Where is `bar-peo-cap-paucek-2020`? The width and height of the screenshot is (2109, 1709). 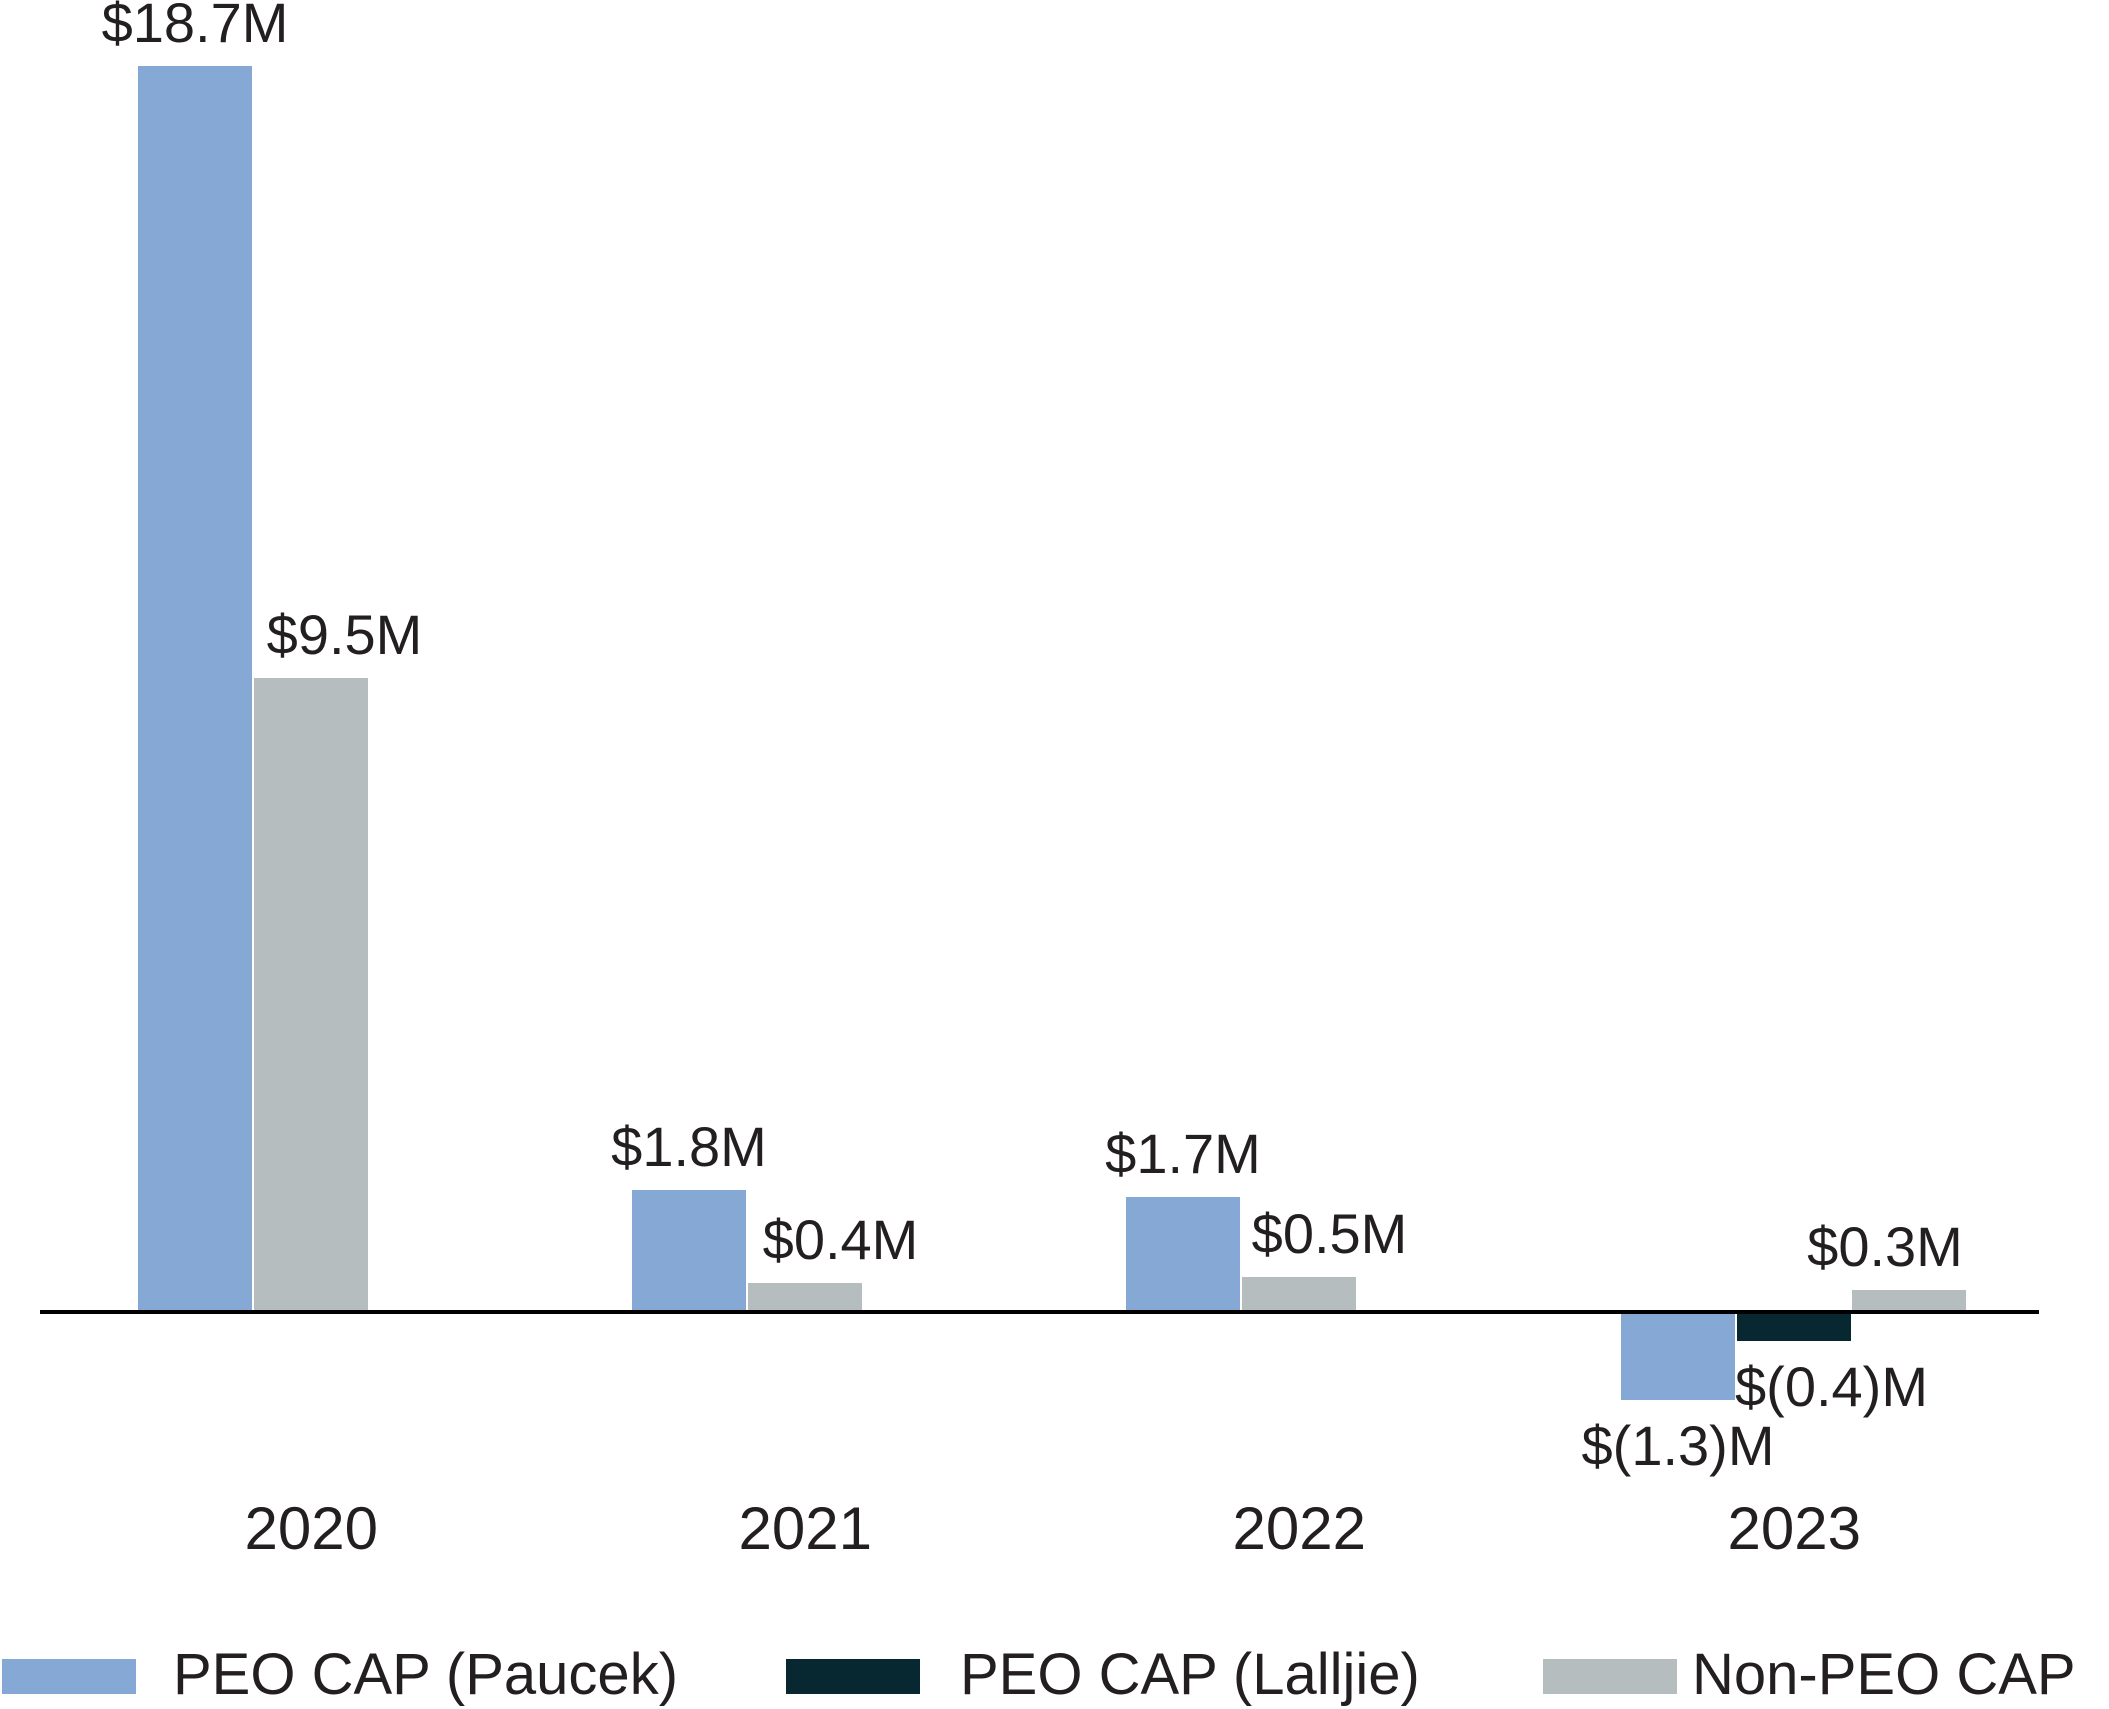
bar-peo-cap-paucek-2020 is located at coordinates (195, 688).